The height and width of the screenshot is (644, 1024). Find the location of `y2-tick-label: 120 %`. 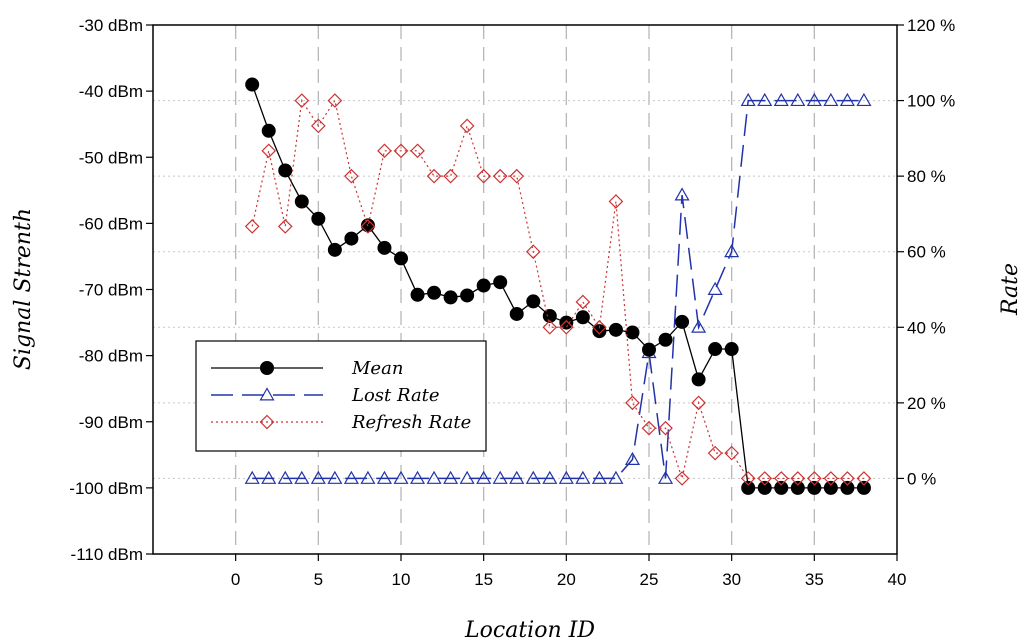

y2-tick-label: 120 % is located at coordinates (931, 25).